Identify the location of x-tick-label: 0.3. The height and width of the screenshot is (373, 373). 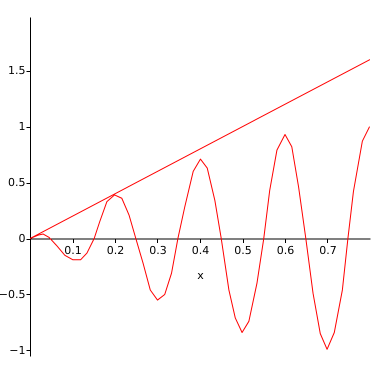
(158, 251).